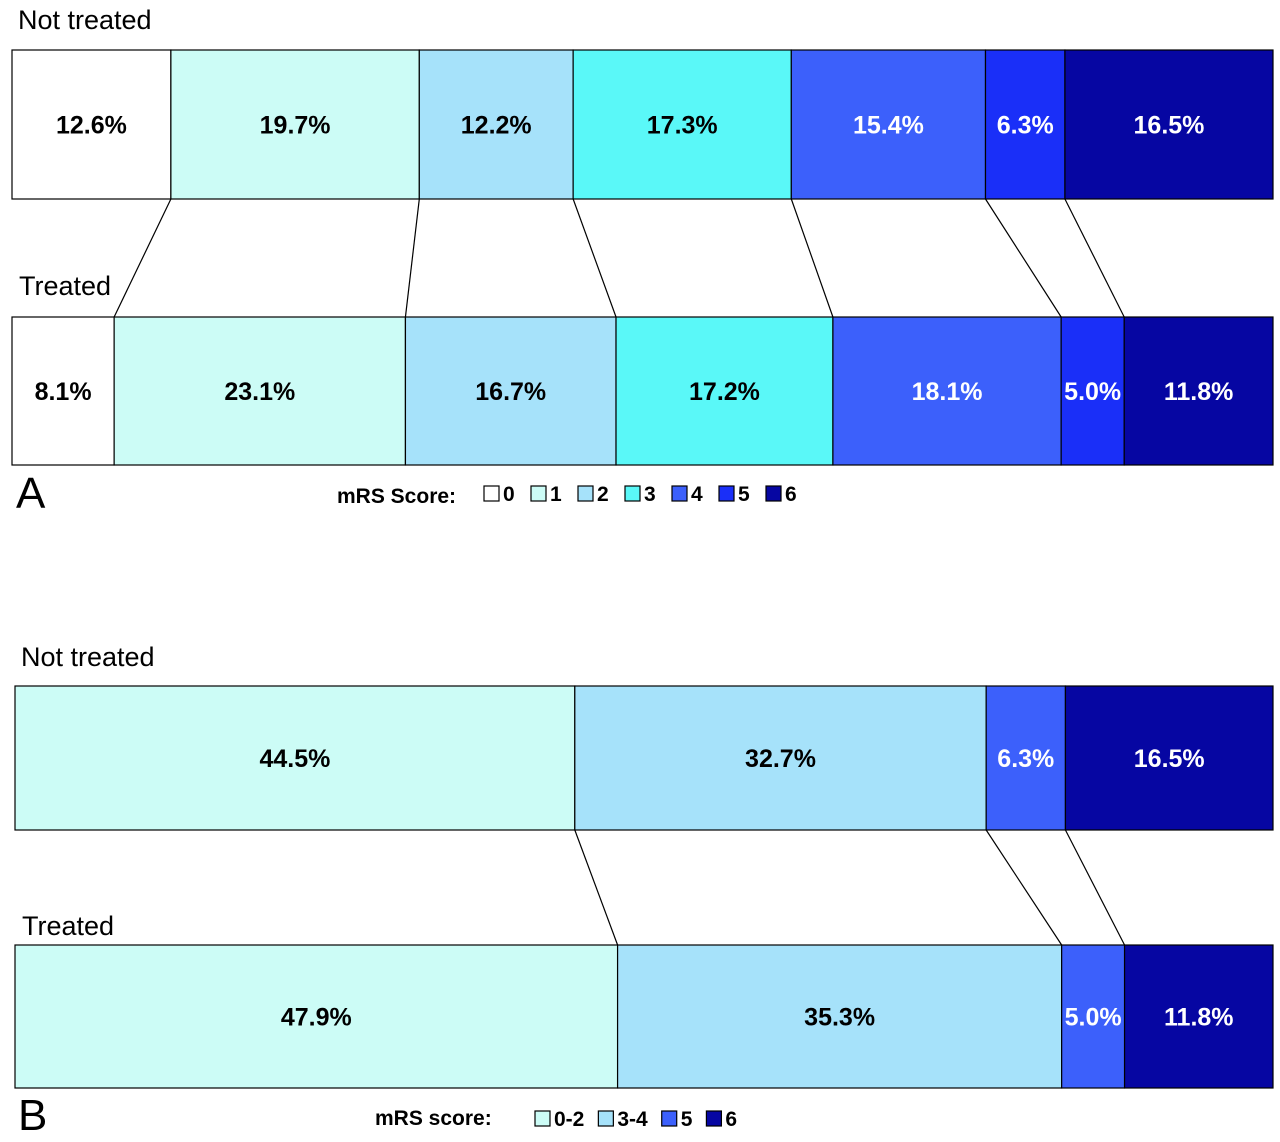 Image resolution: width=1280 pixels, height=1142 pixels. I want to click on panel-b-row-1-value-label-0-2: 47.9%, so click(316, 1018).